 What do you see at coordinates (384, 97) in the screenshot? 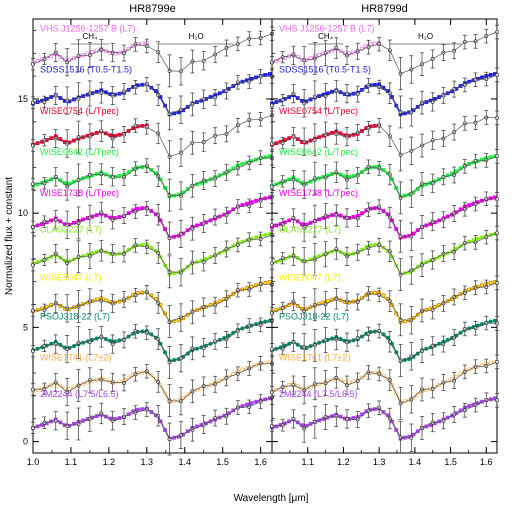
I see `series-right-1: SDSS1516 (T0.5-T1.5)` at bounding box center [384, 97].